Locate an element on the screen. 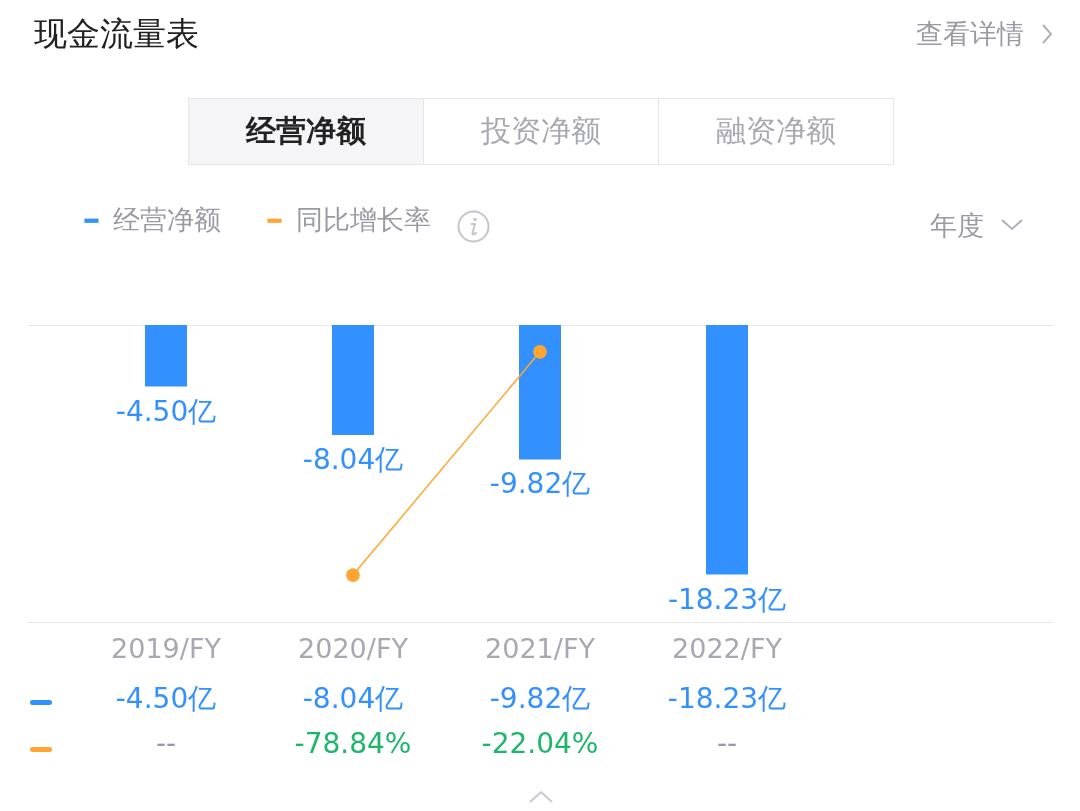 The height and width of the screenshot is (811, 1080). text: 投资净额 is located at coordinates (540, 131).